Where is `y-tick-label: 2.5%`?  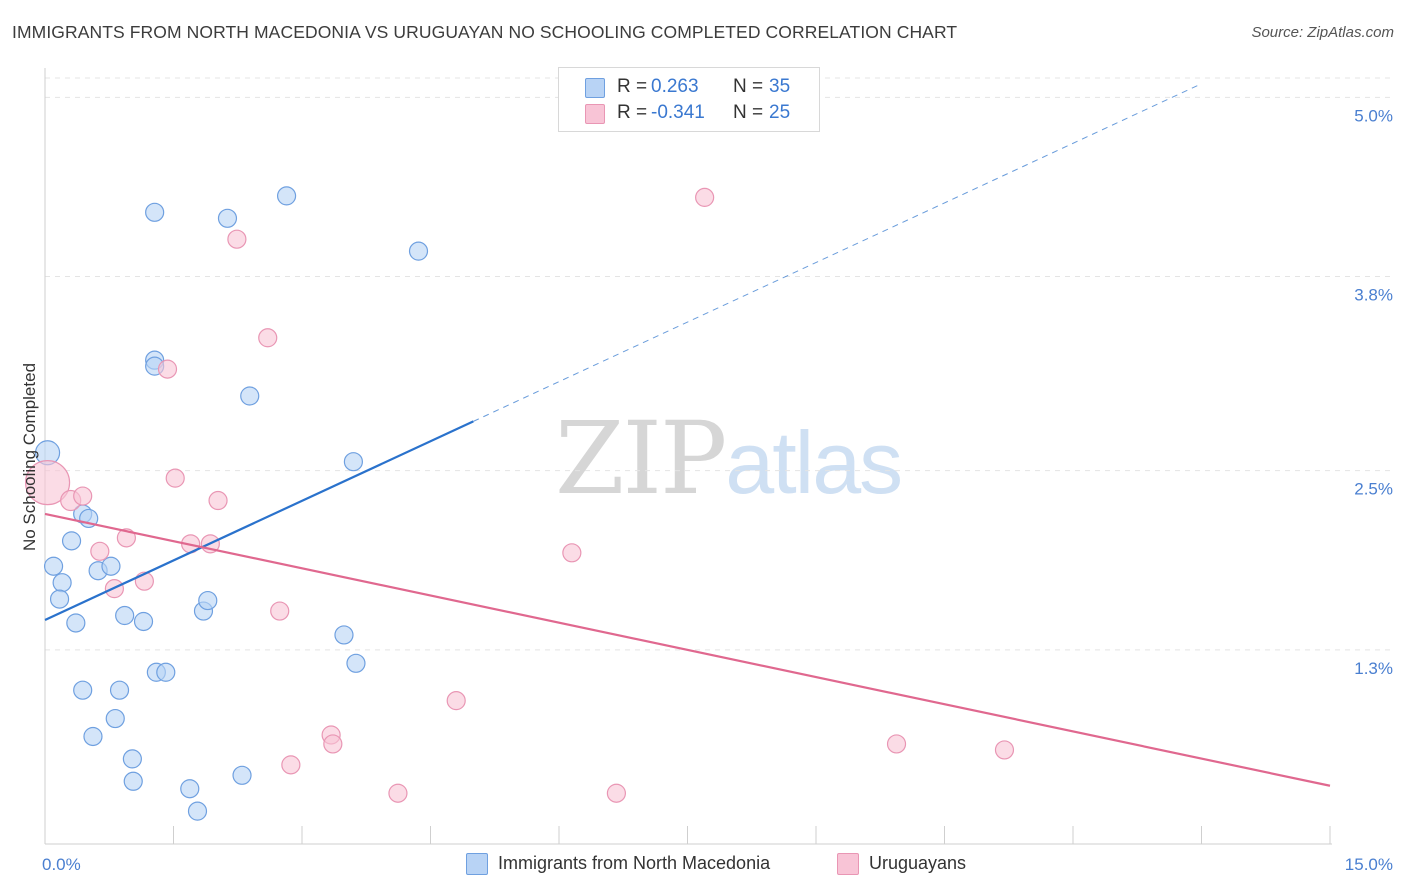 y-tick-label: 2.5% is located at coordinates (1373, 489).